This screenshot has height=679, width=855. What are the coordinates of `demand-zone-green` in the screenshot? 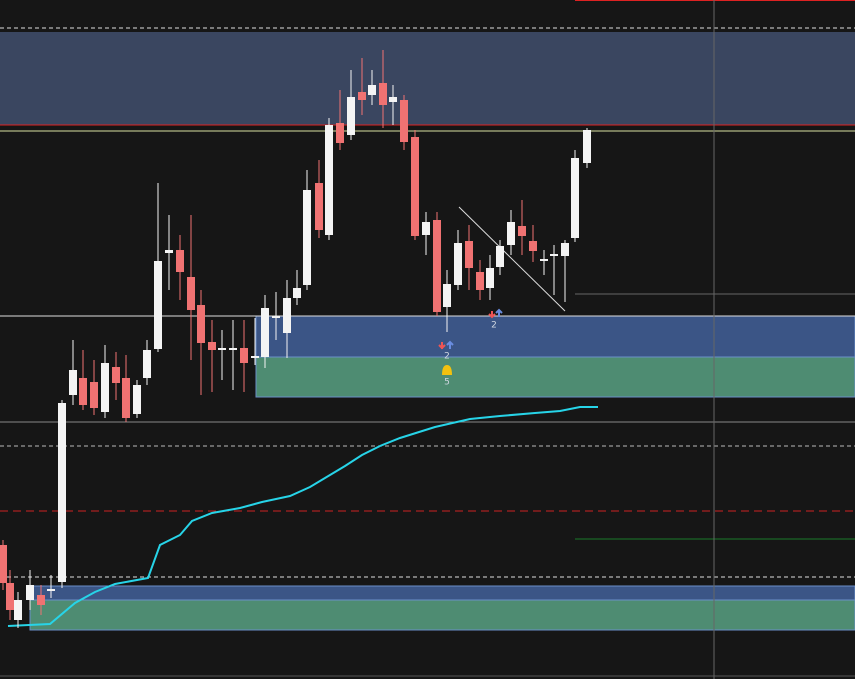 It's located at (555, 377).